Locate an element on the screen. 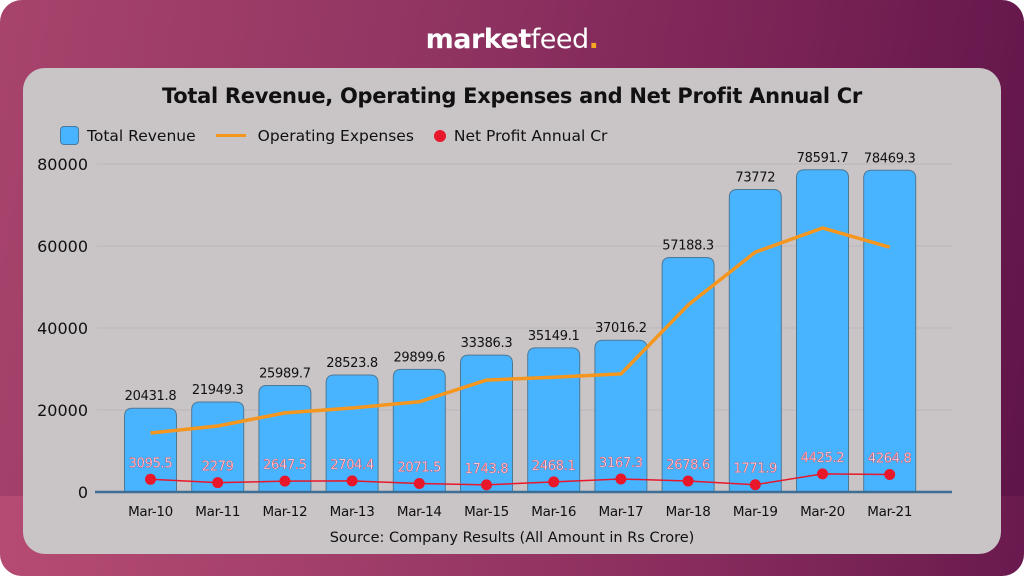 This screenshot has width=1024, height=576. net-profit-value-label: 2071.5 is located at coordinates (419, 468).